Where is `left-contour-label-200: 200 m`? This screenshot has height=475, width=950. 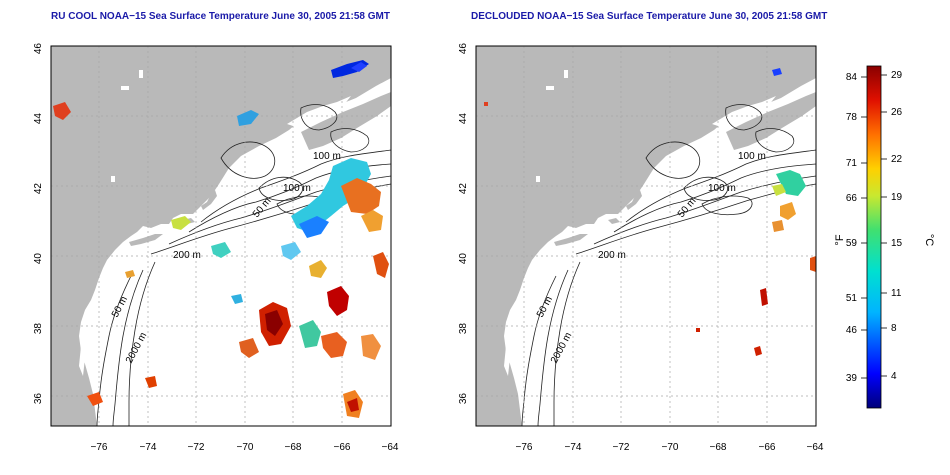 left-contour-label-200: 200 m is located at coordinates (187, 255).